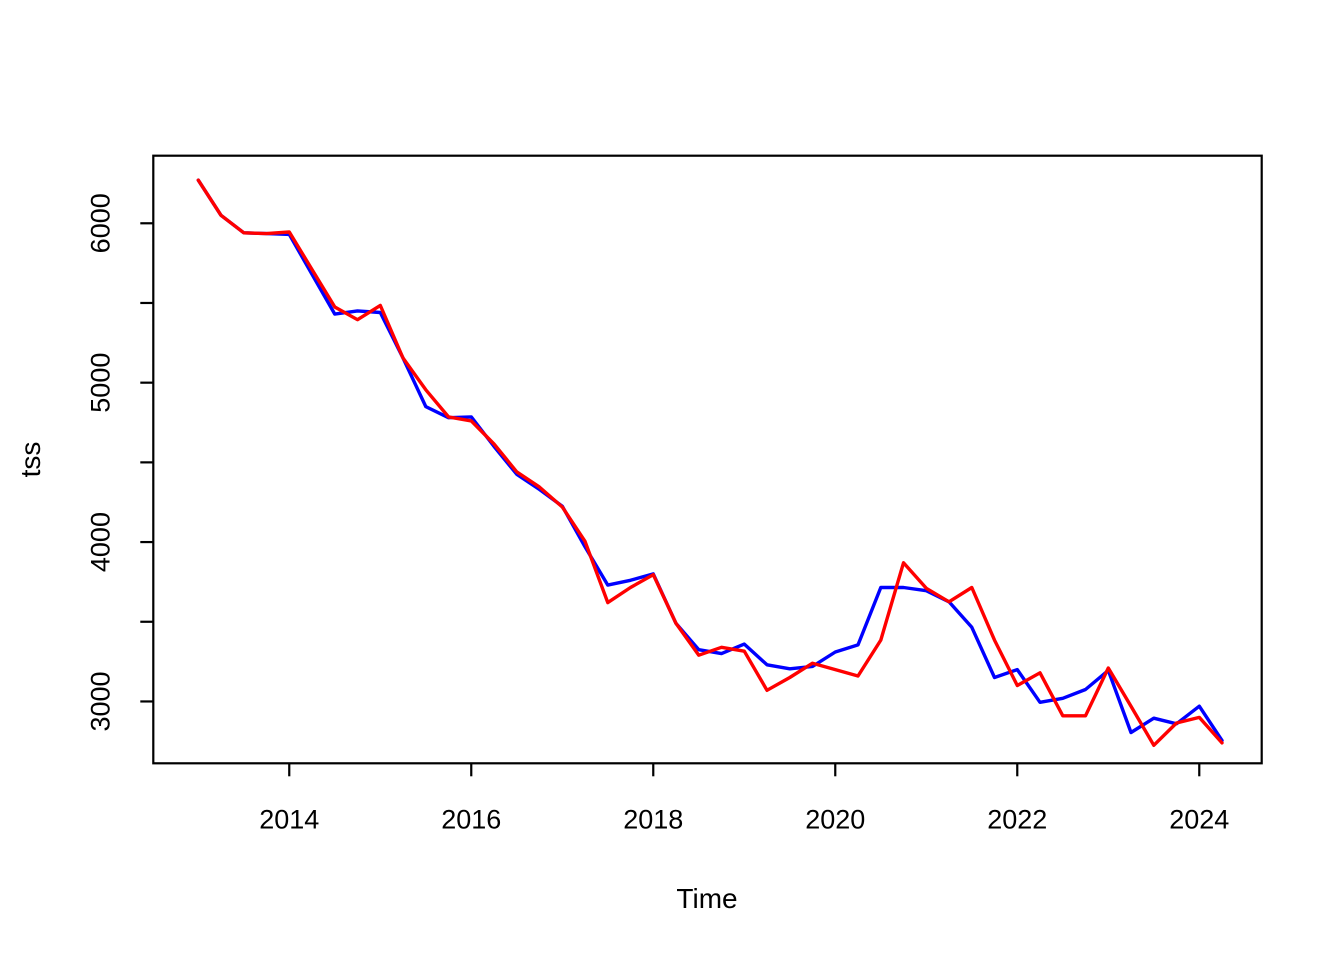  What do you see at coordinates (1199, 819) in the screenshot?
I see `x-tick-label-2024: 2024` at bounding box center [1199, 819].